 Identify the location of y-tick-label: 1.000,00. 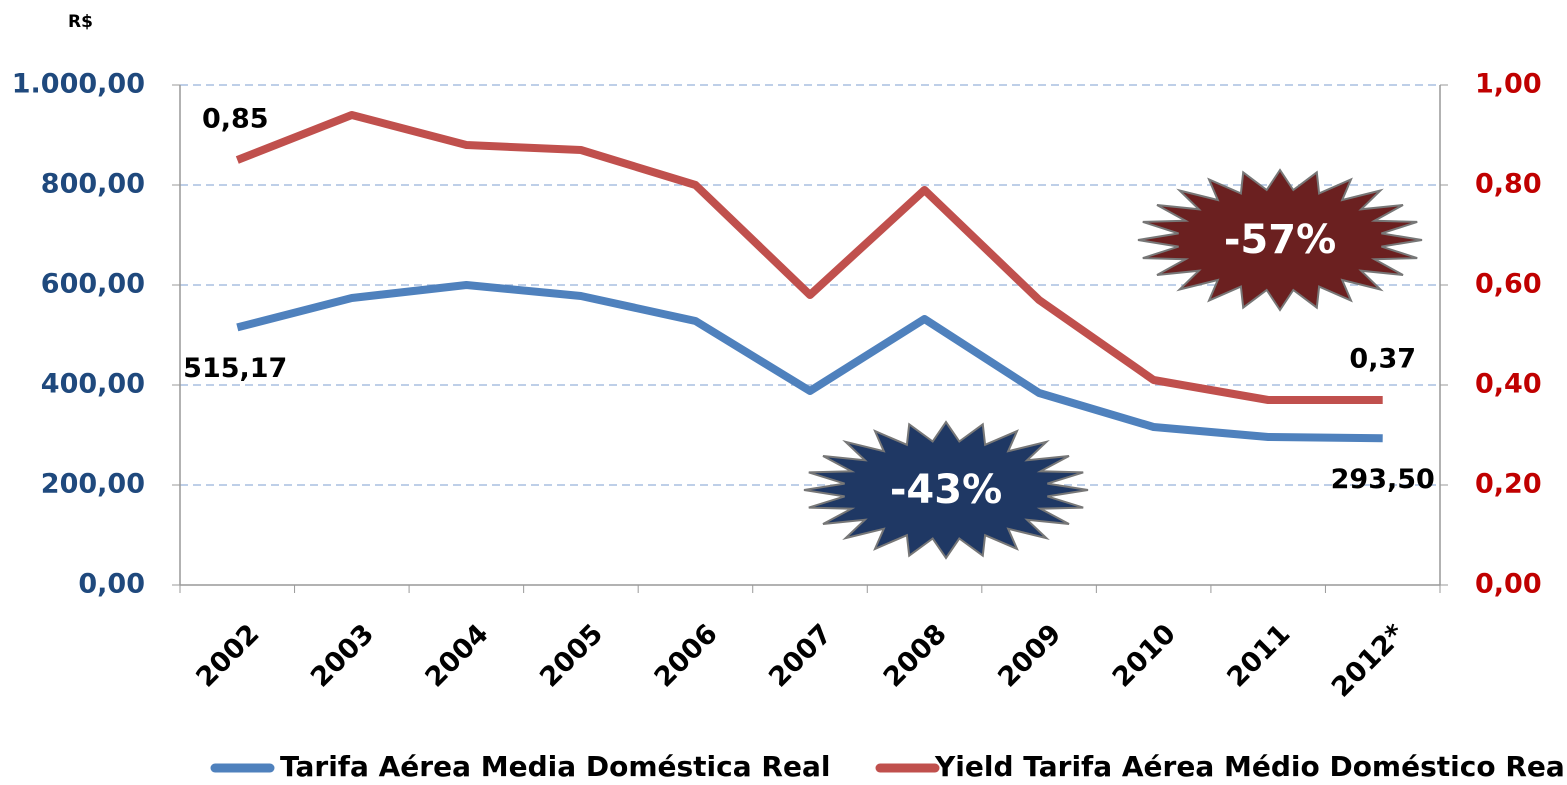
(78, 84).